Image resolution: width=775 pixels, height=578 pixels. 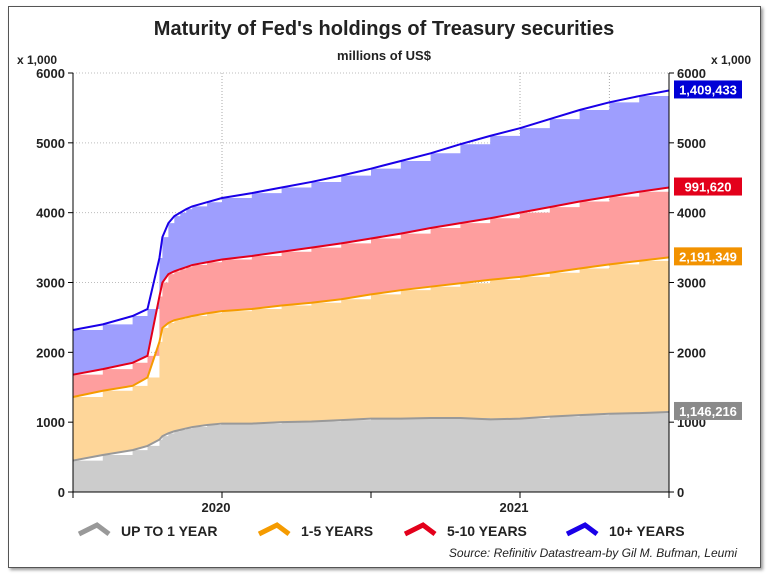 I want to click on end-label-value: 991,620, so click(x=708, y=187).